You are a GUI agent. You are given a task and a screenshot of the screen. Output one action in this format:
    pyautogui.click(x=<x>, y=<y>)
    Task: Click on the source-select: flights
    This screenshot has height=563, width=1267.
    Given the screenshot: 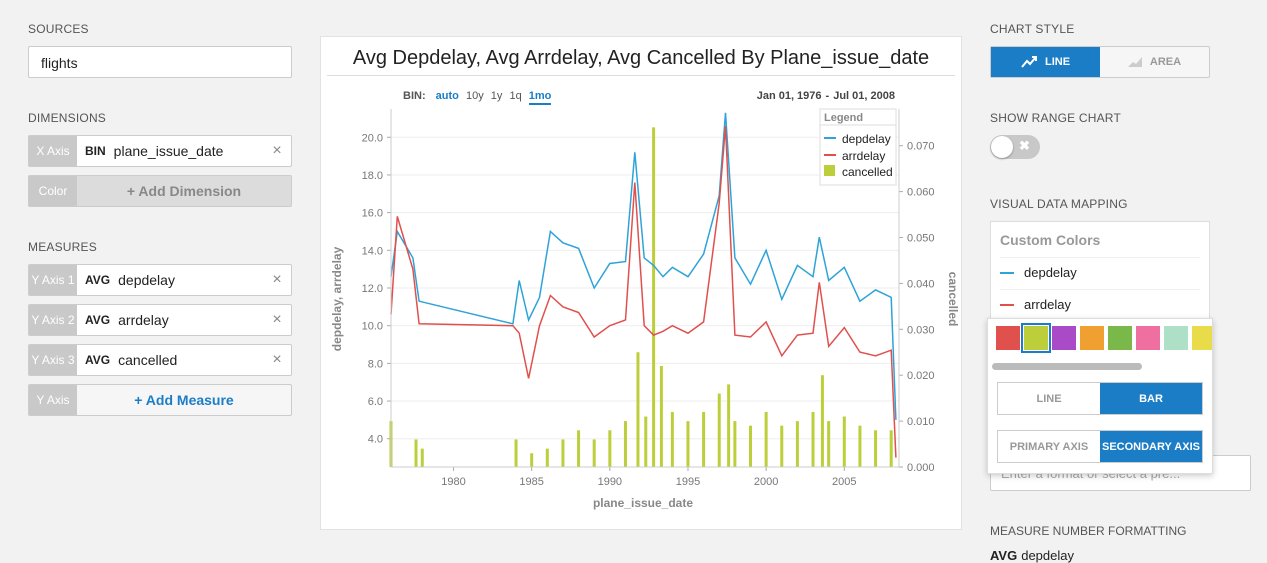 What is the action you would take?
    pyautogui.click(x=160, y=62)
    